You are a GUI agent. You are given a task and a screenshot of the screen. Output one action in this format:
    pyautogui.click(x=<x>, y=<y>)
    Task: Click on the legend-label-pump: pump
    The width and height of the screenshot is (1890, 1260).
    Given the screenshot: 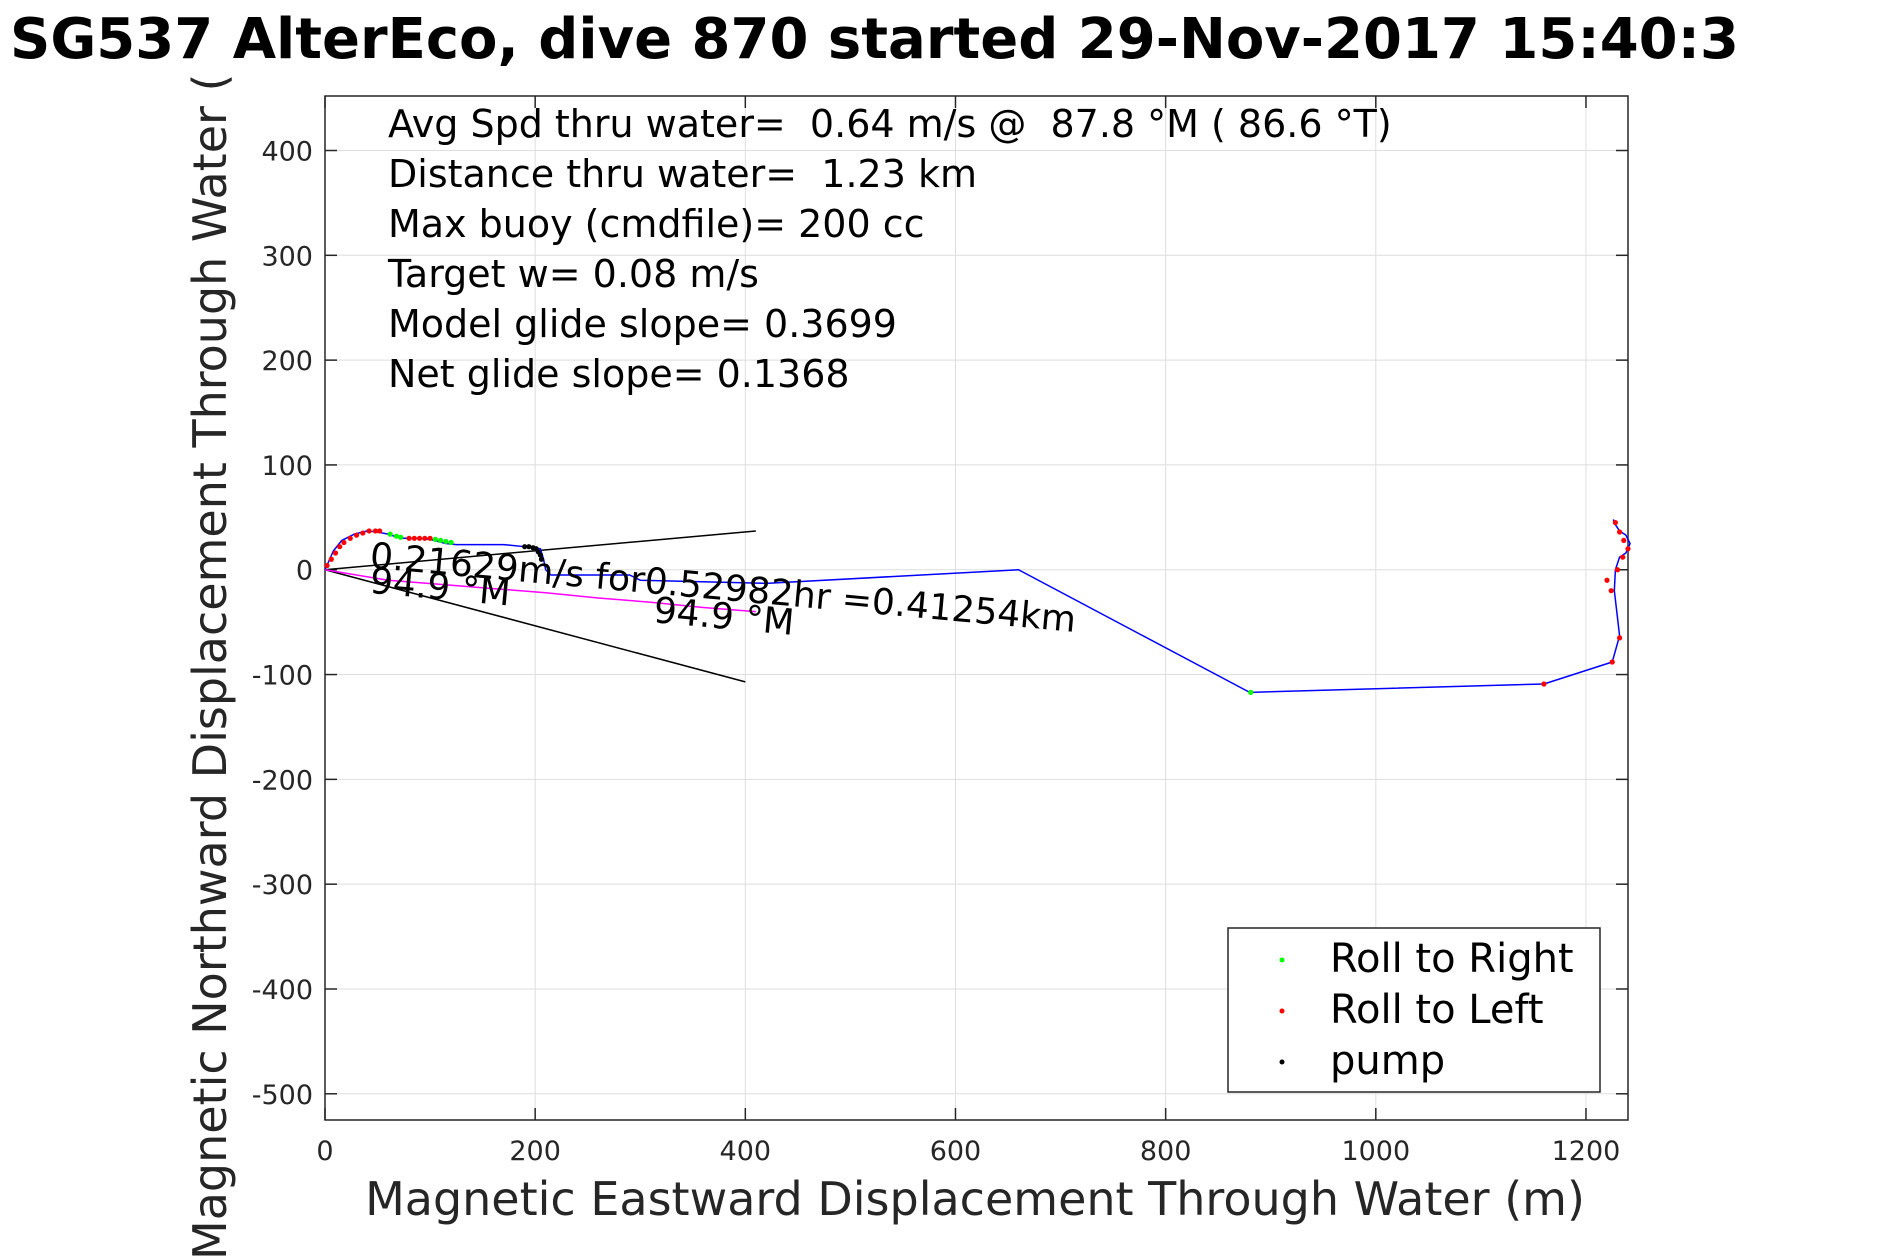 What is the action you would take?
    pyautogui.click(x=1387, y=1061)
    